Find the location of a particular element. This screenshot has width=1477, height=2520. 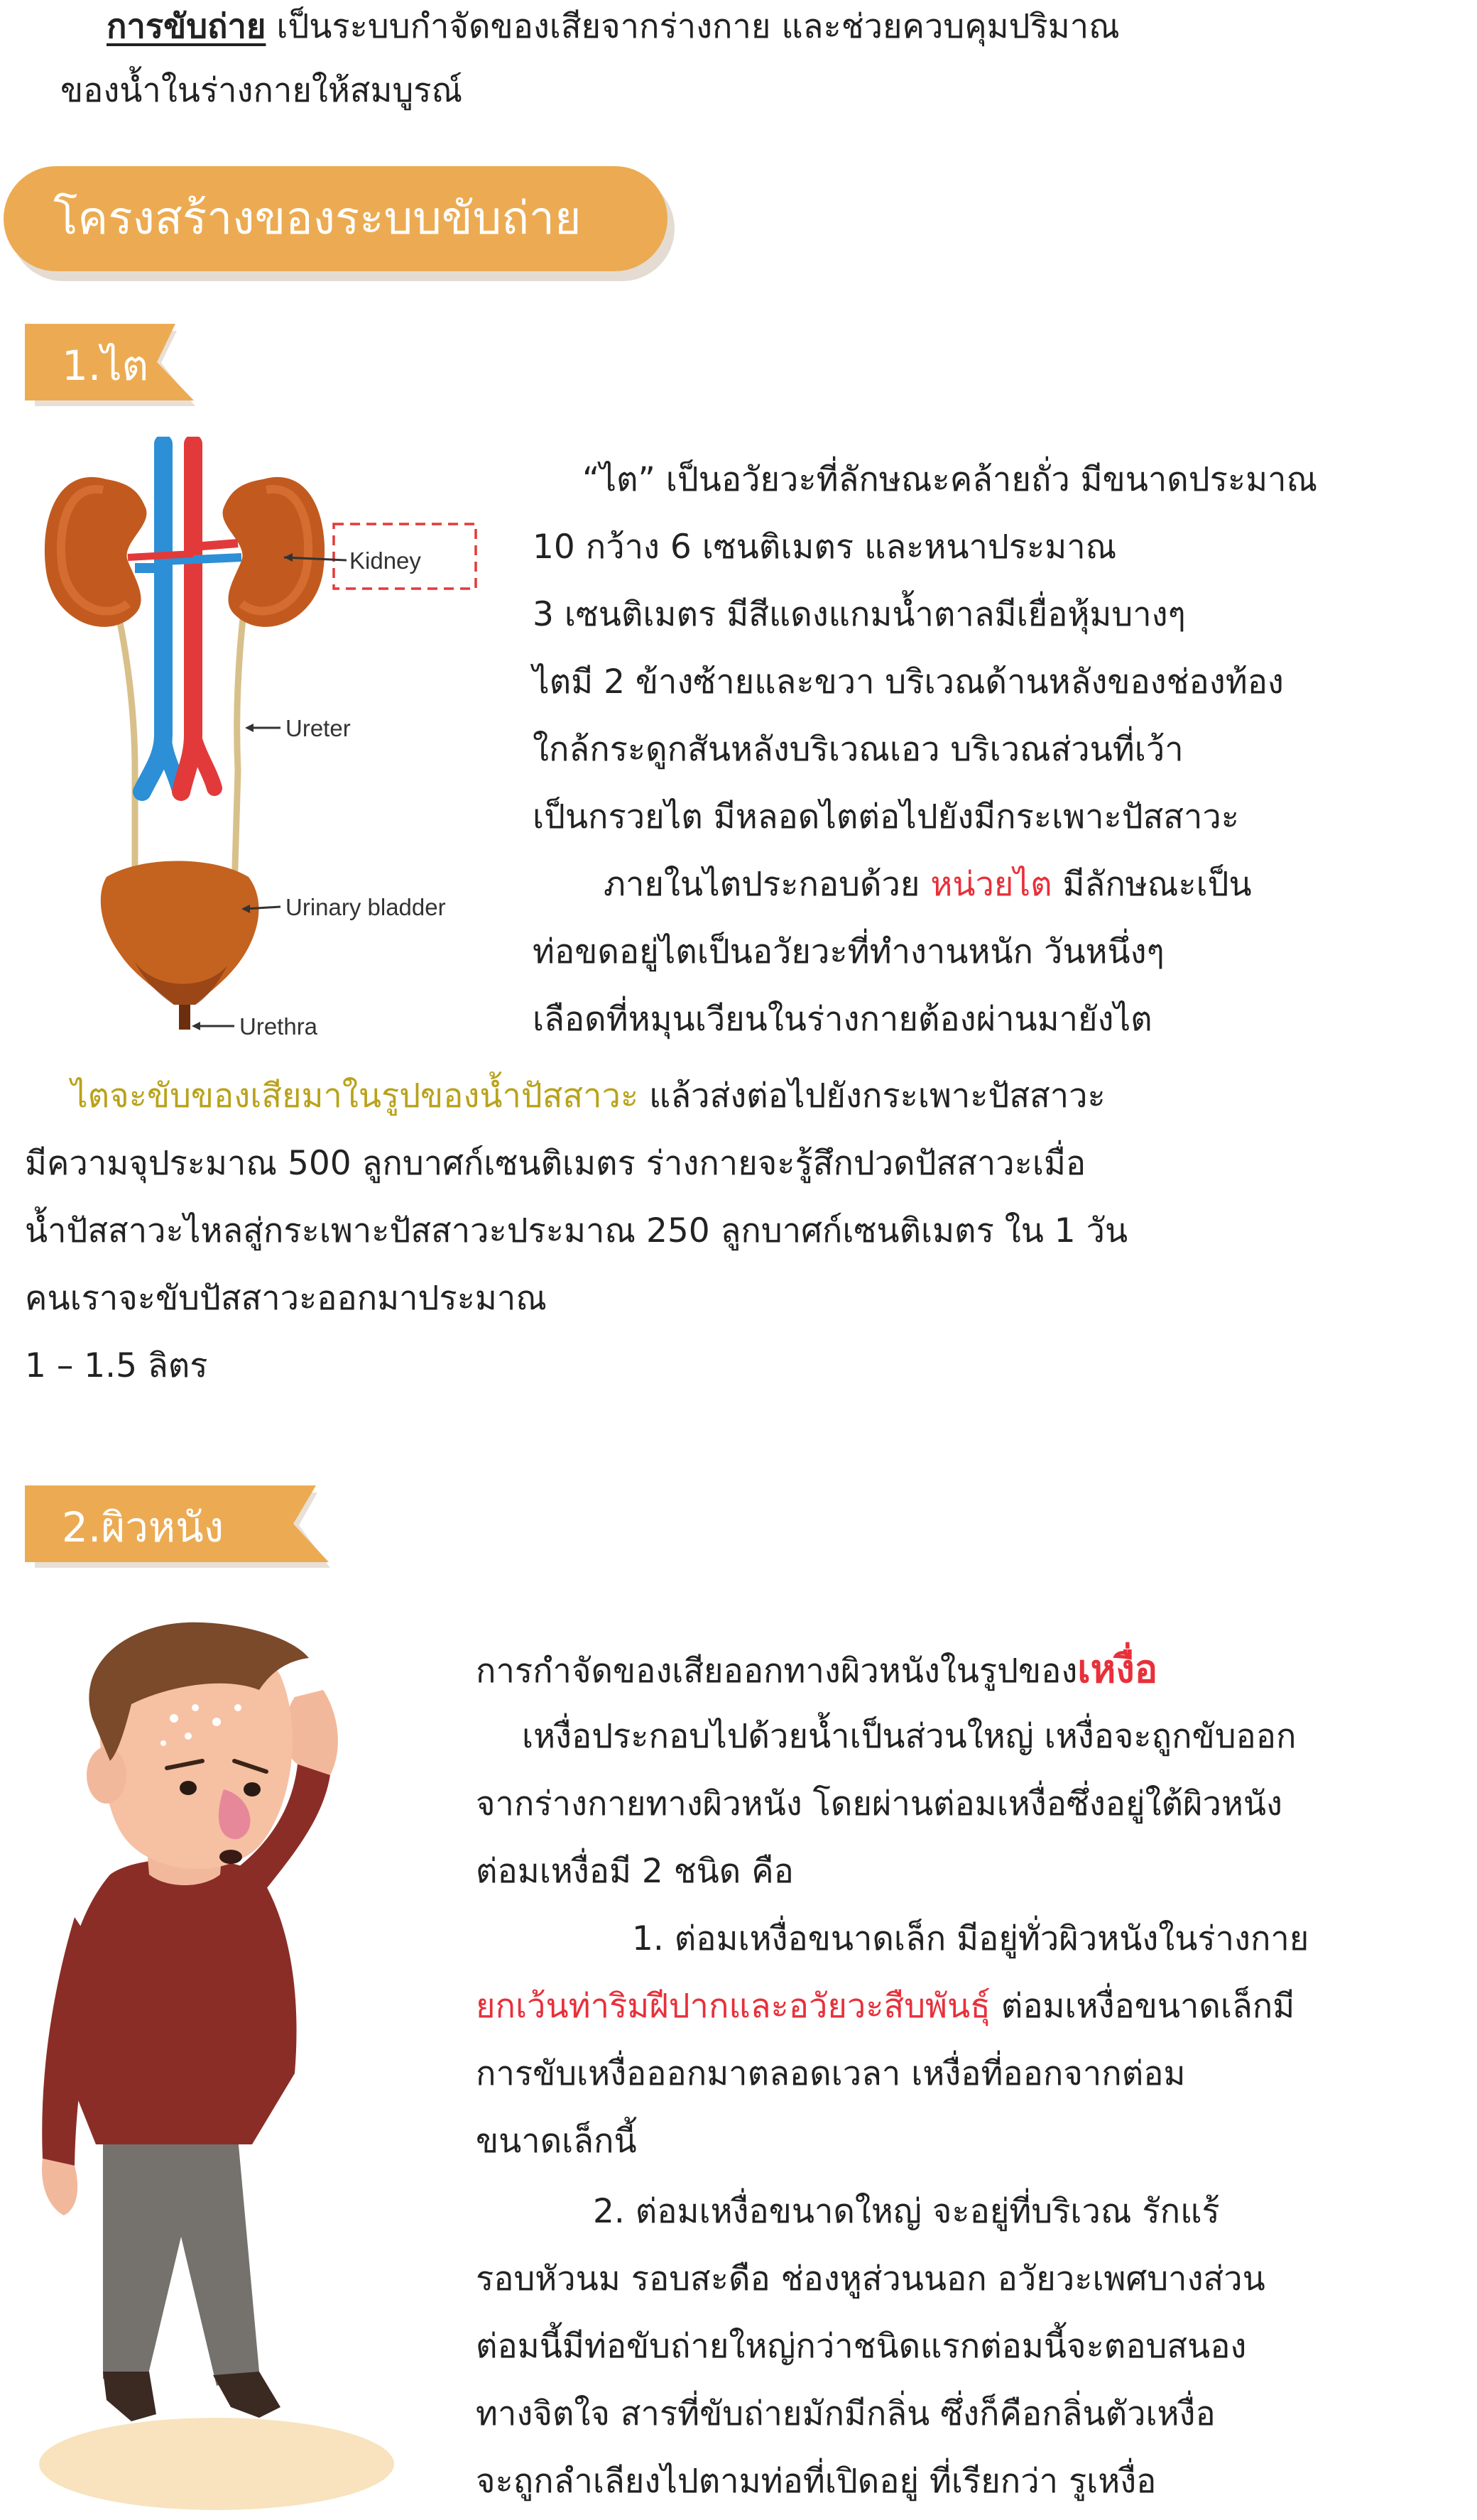

section-title: โครงสร้างของระบบขับถ่าย is located at coordinates (335, 218).